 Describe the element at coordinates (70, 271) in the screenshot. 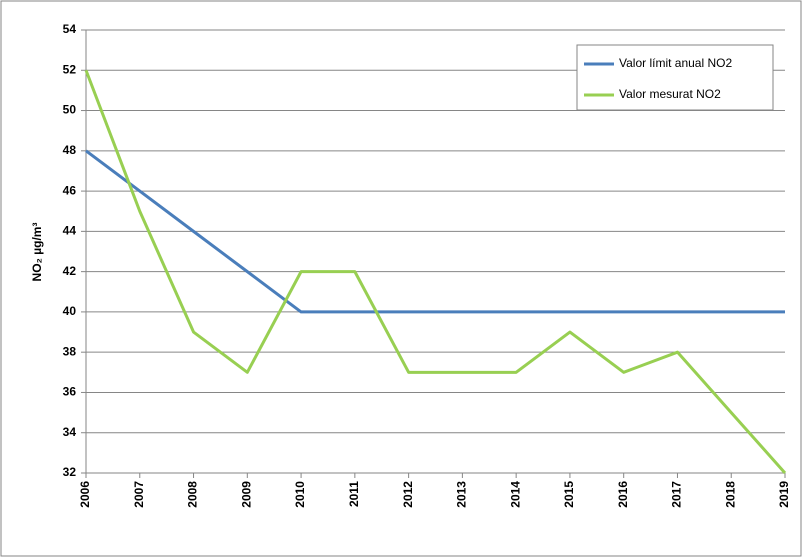

I see `y-tick-label: 42` at that location.